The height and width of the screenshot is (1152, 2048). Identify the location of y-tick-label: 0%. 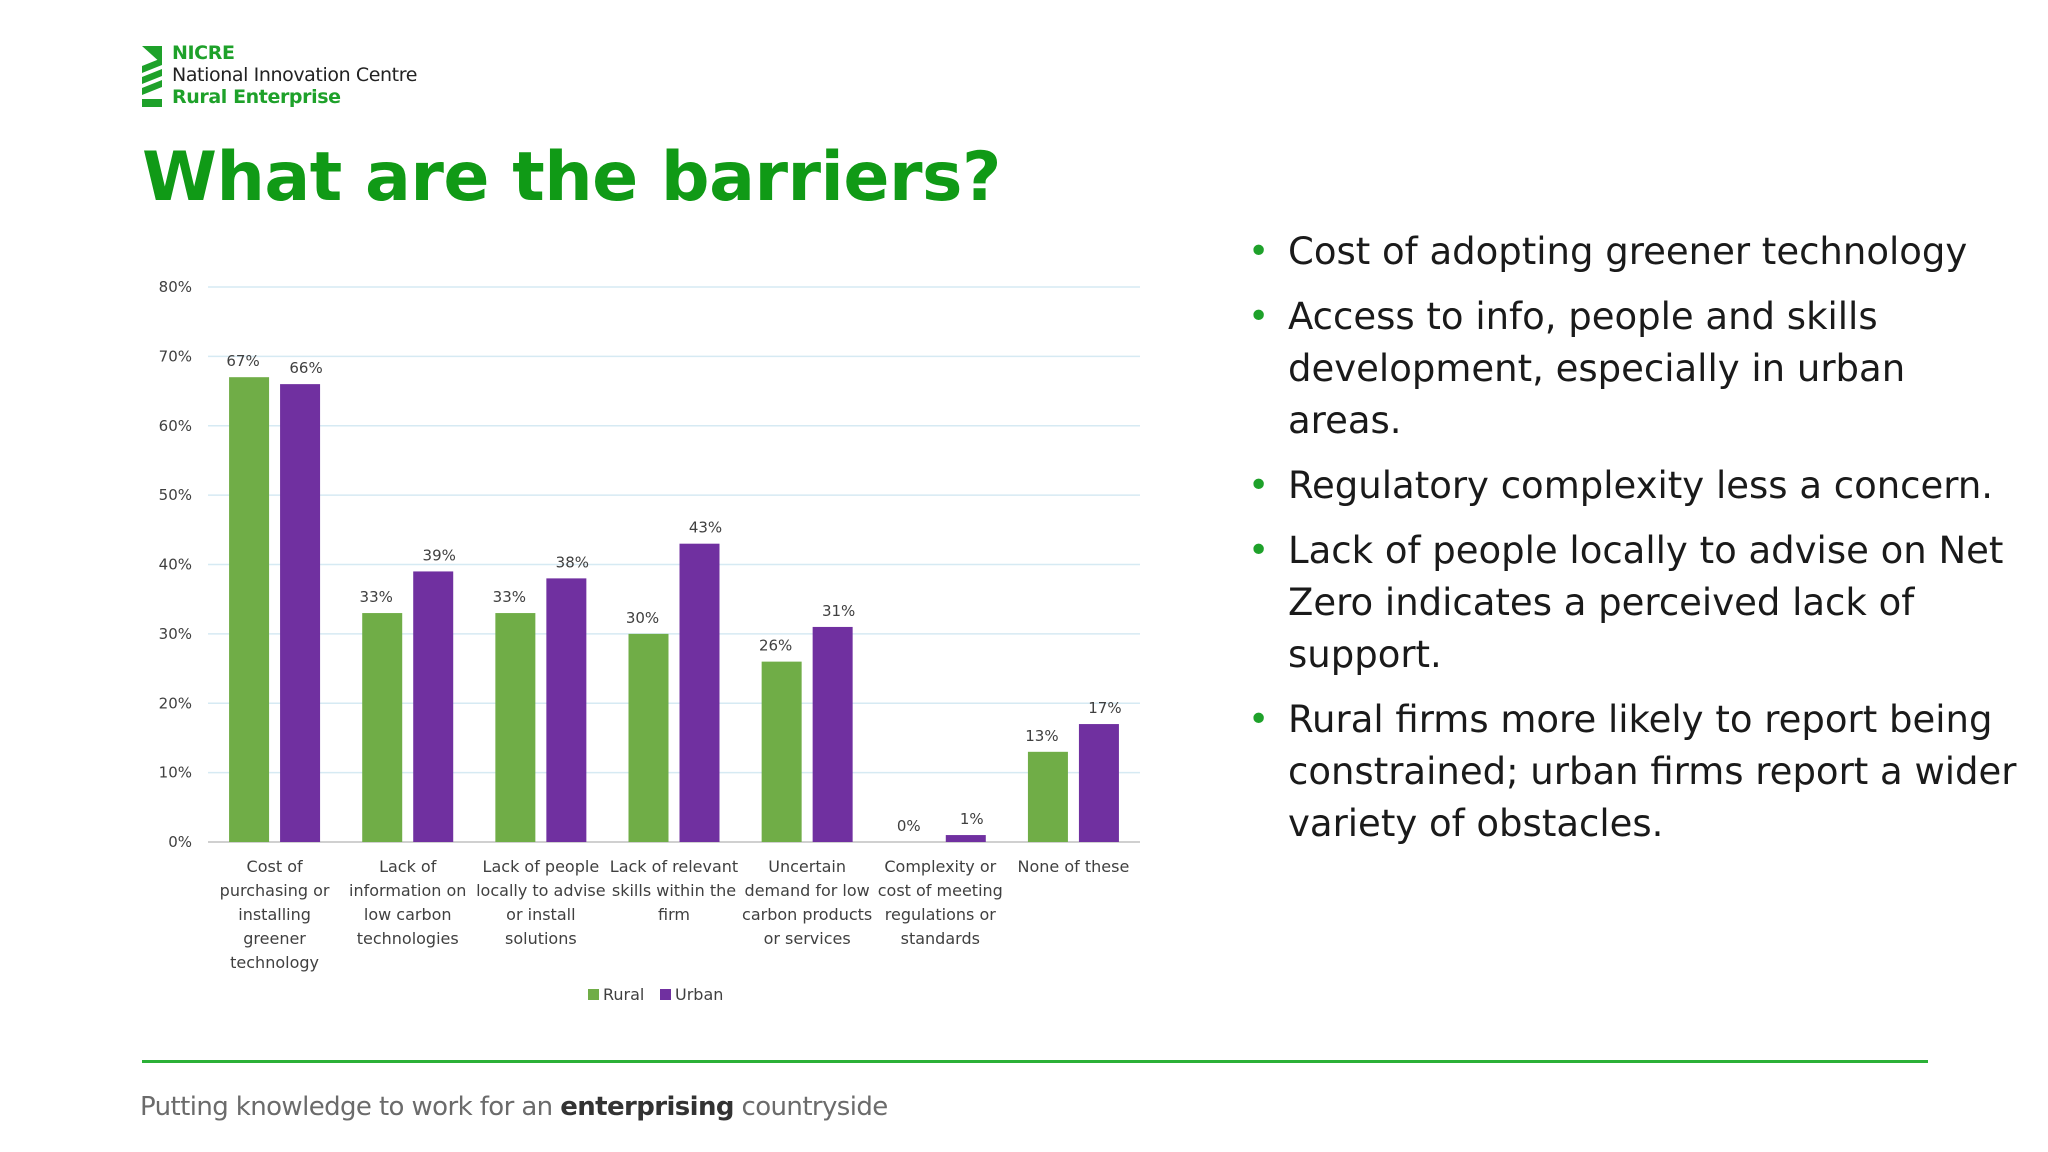
(180, 842).